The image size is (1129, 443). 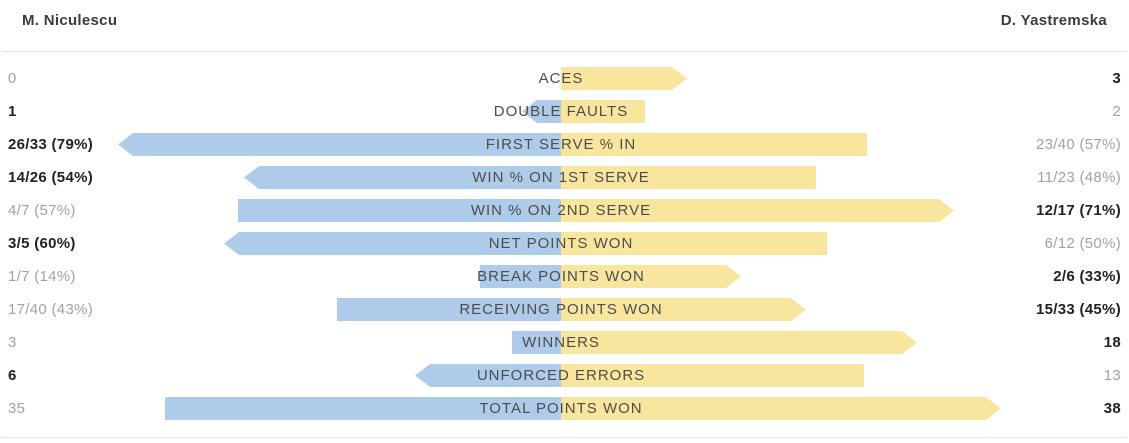 I want to click on stat-value-left: 1/7 (14%), so click(x=42, y=276).